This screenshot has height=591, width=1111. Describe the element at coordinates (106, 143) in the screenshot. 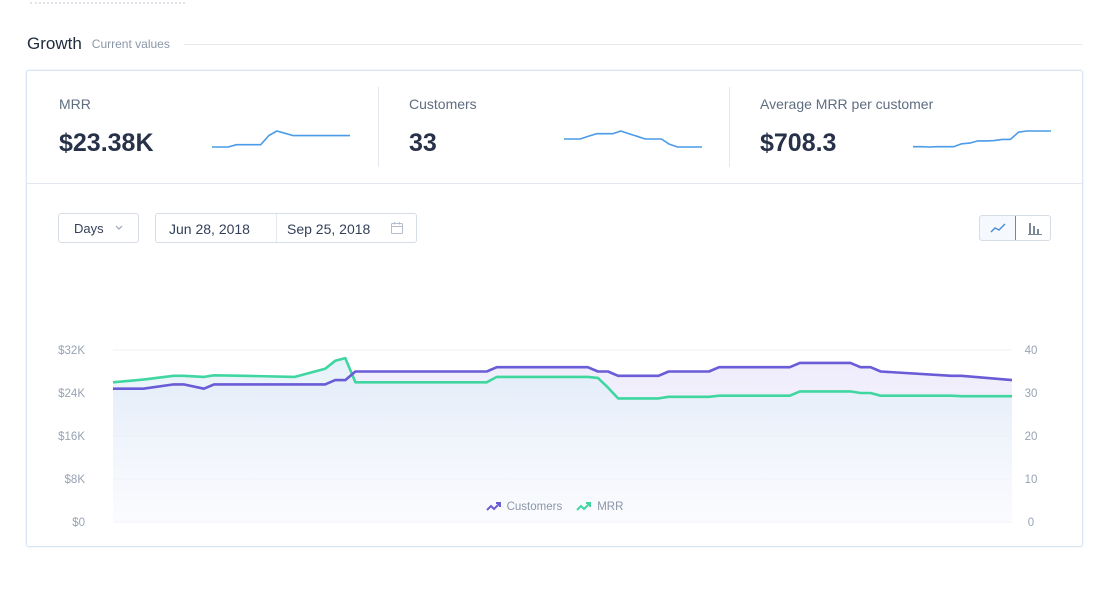

I see `kpi-value: $23.38K` at that location.